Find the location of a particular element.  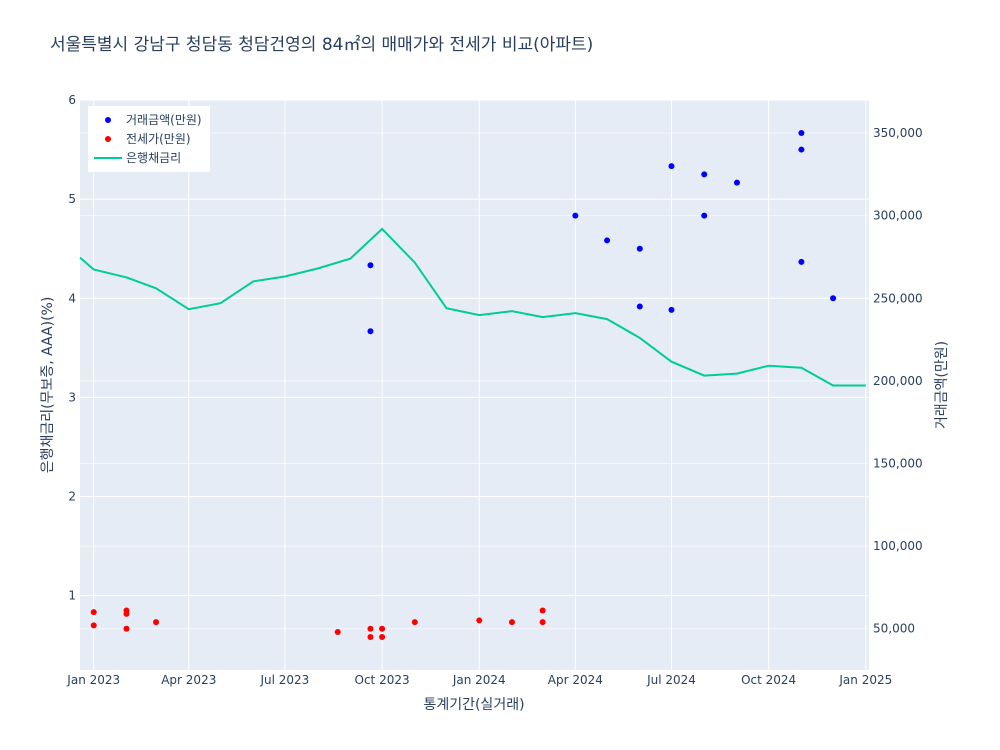

y-left-axis-title: 은행채금리(무보증, AAA)(%) is located at coordinates (48, 385).